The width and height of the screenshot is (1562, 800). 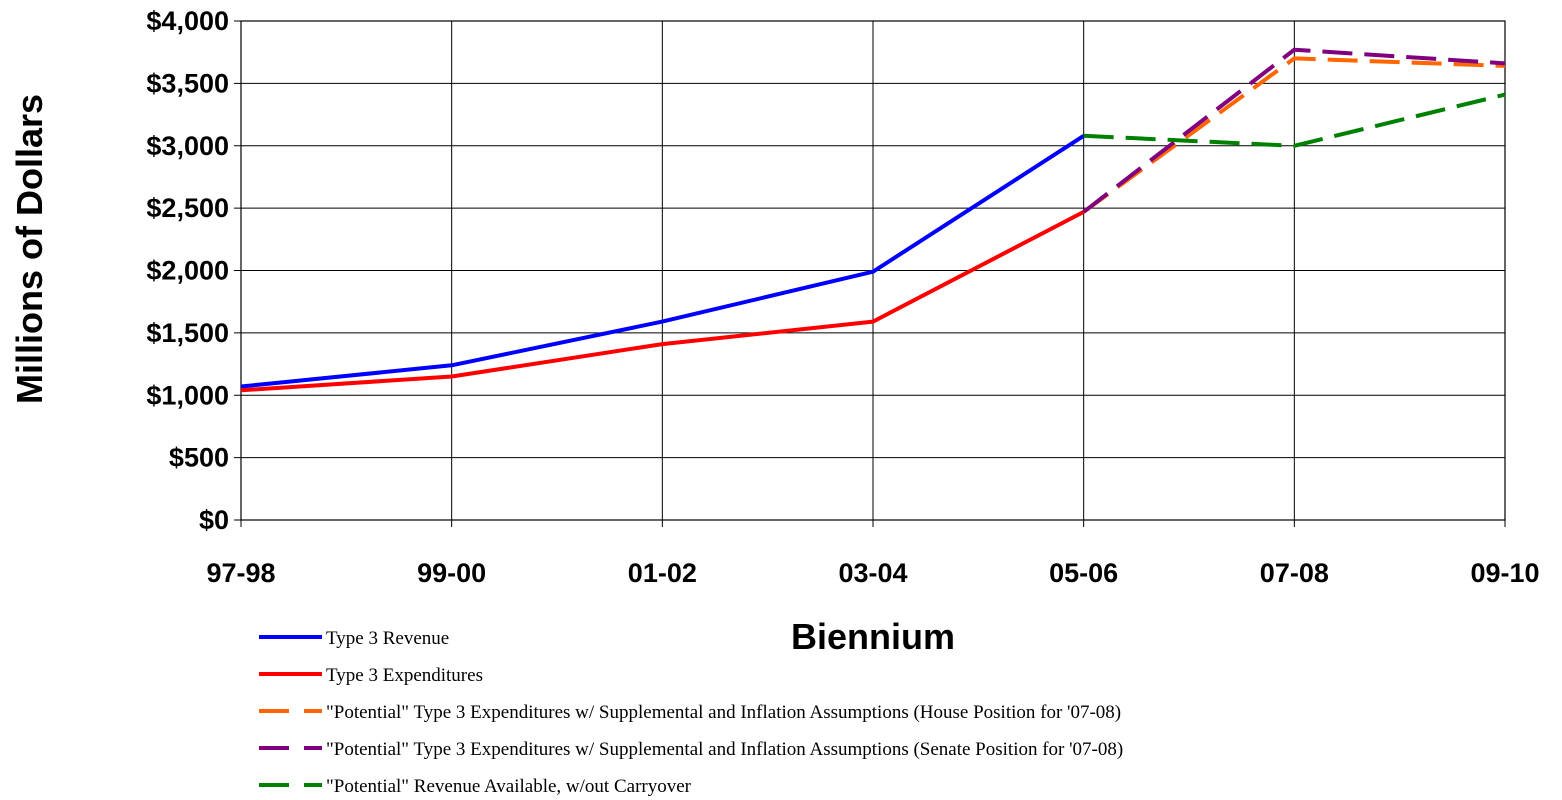 I want to click on y-tick-label: $3,000, so click(x=187, y=146).